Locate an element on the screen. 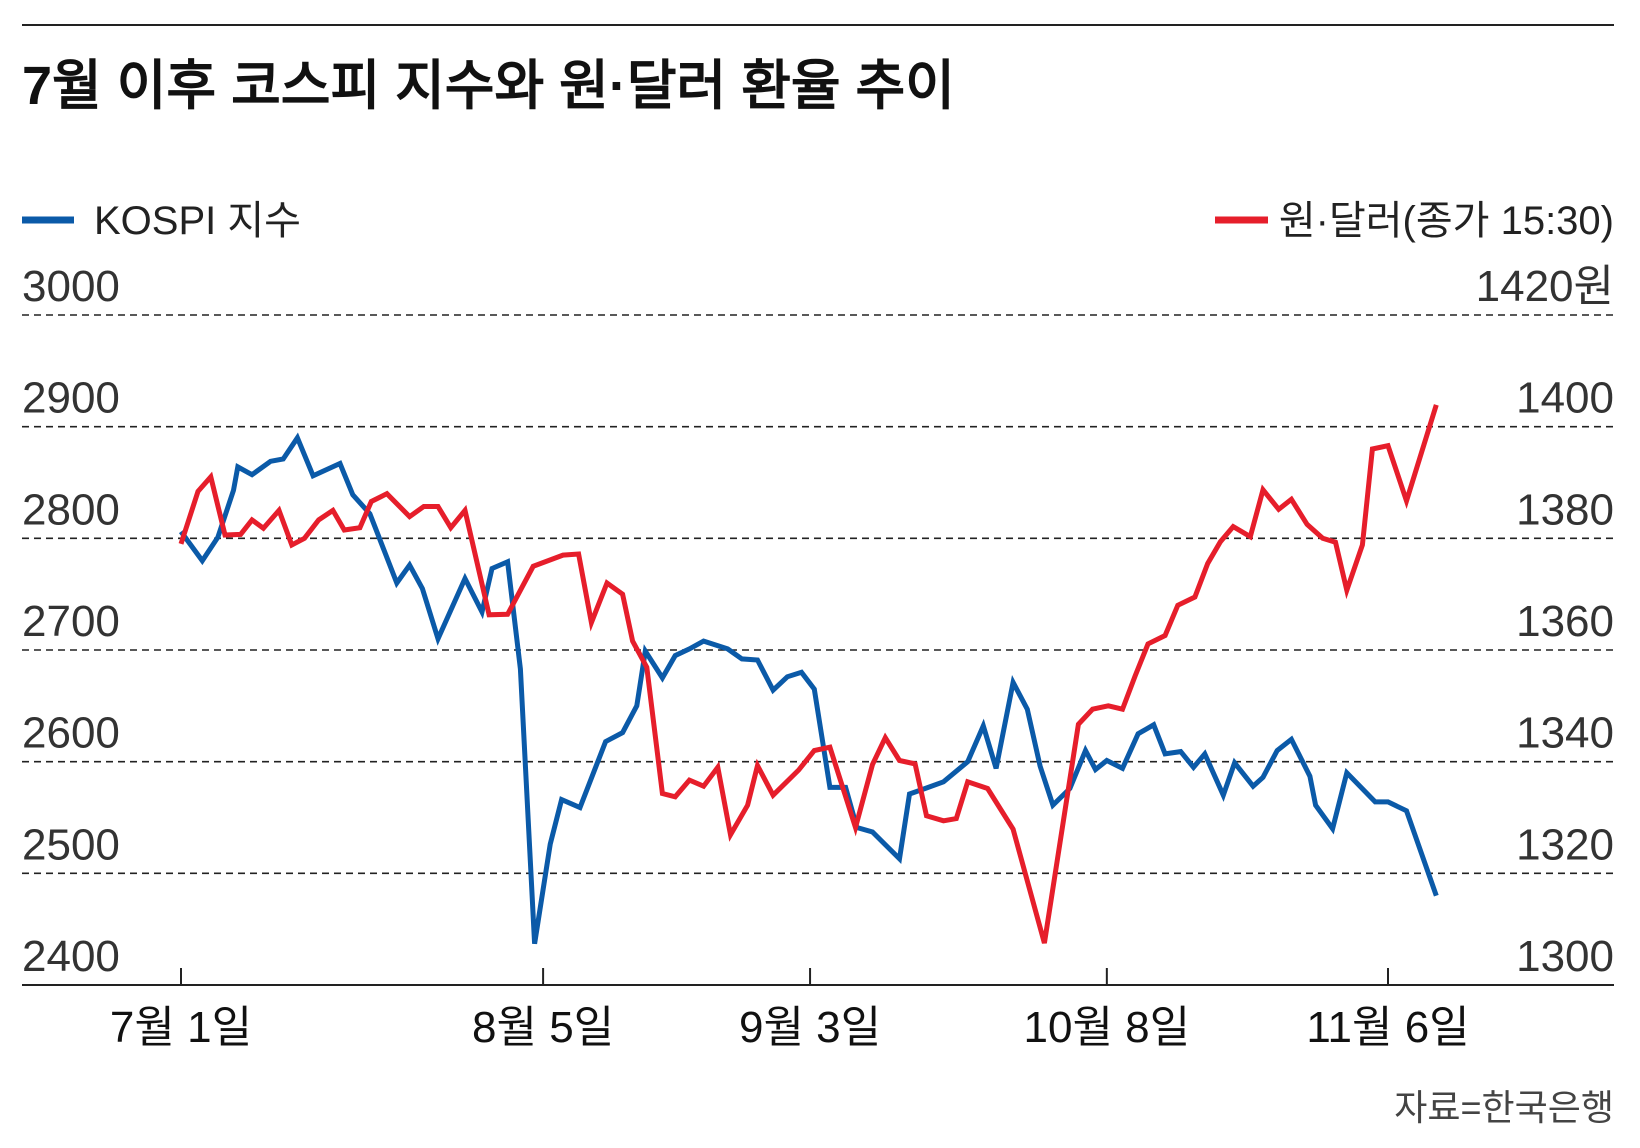  y-tick-label-right: 1320 is located at coordinates (1565, 844).